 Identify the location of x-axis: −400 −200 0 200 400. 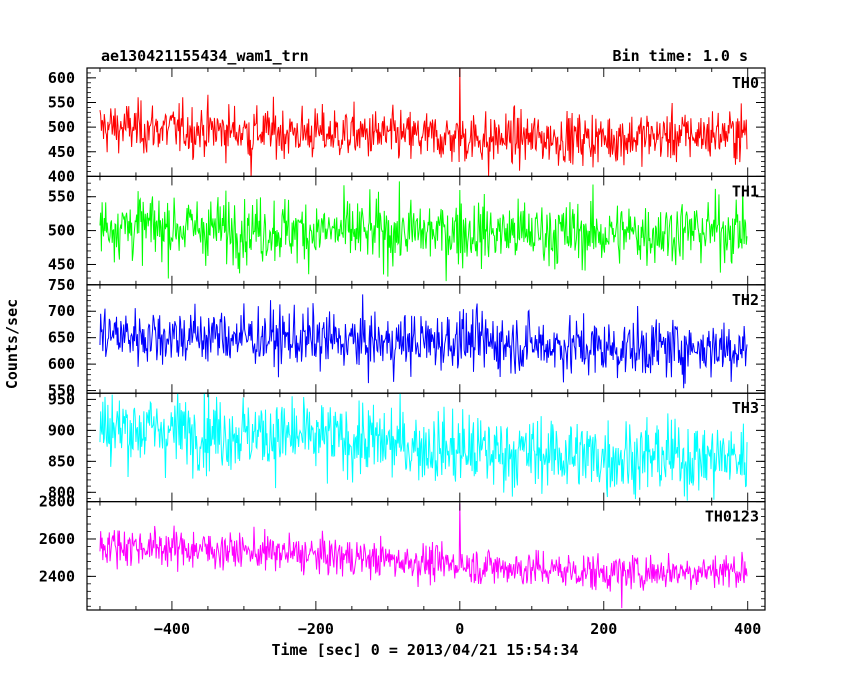
(457, 629).